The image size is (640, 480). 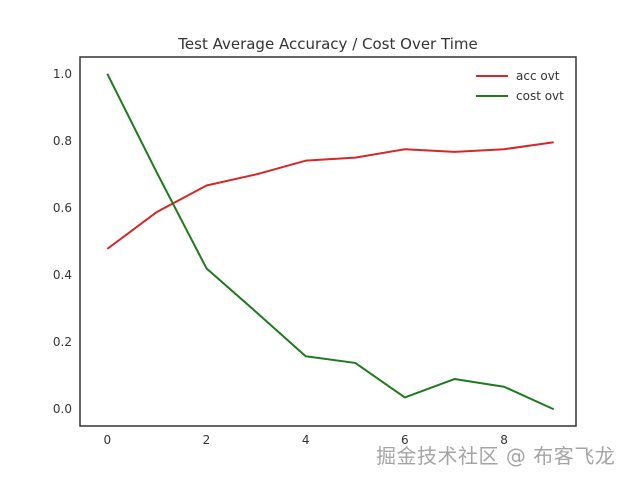 I want to click on x-tick-label: 4, so click(x=306, y=440).